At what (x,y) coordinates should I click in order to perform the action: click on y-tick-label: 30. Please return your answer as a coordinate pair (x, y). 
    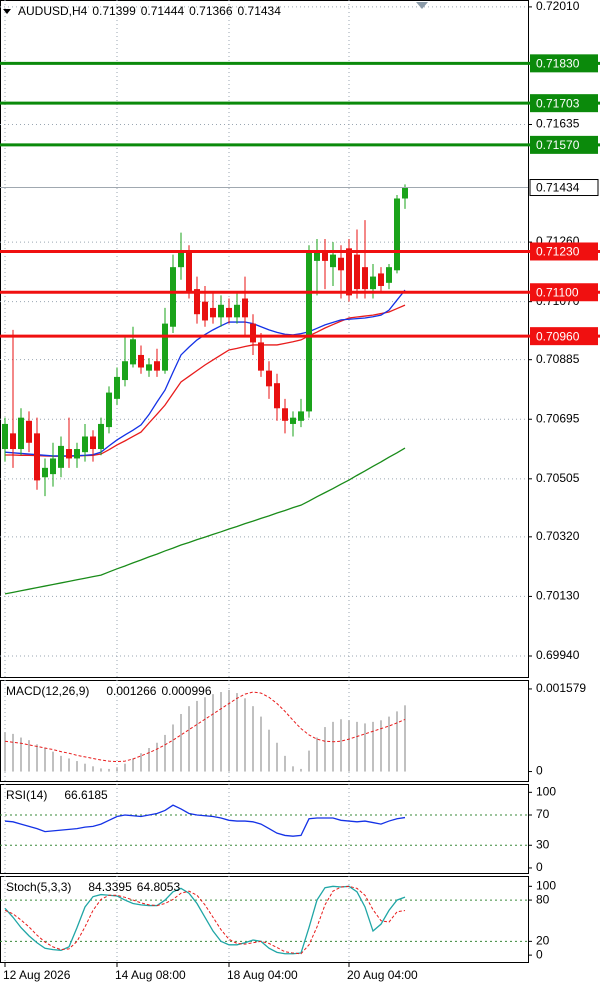
    Looking at the image, I should click on (543, 844).